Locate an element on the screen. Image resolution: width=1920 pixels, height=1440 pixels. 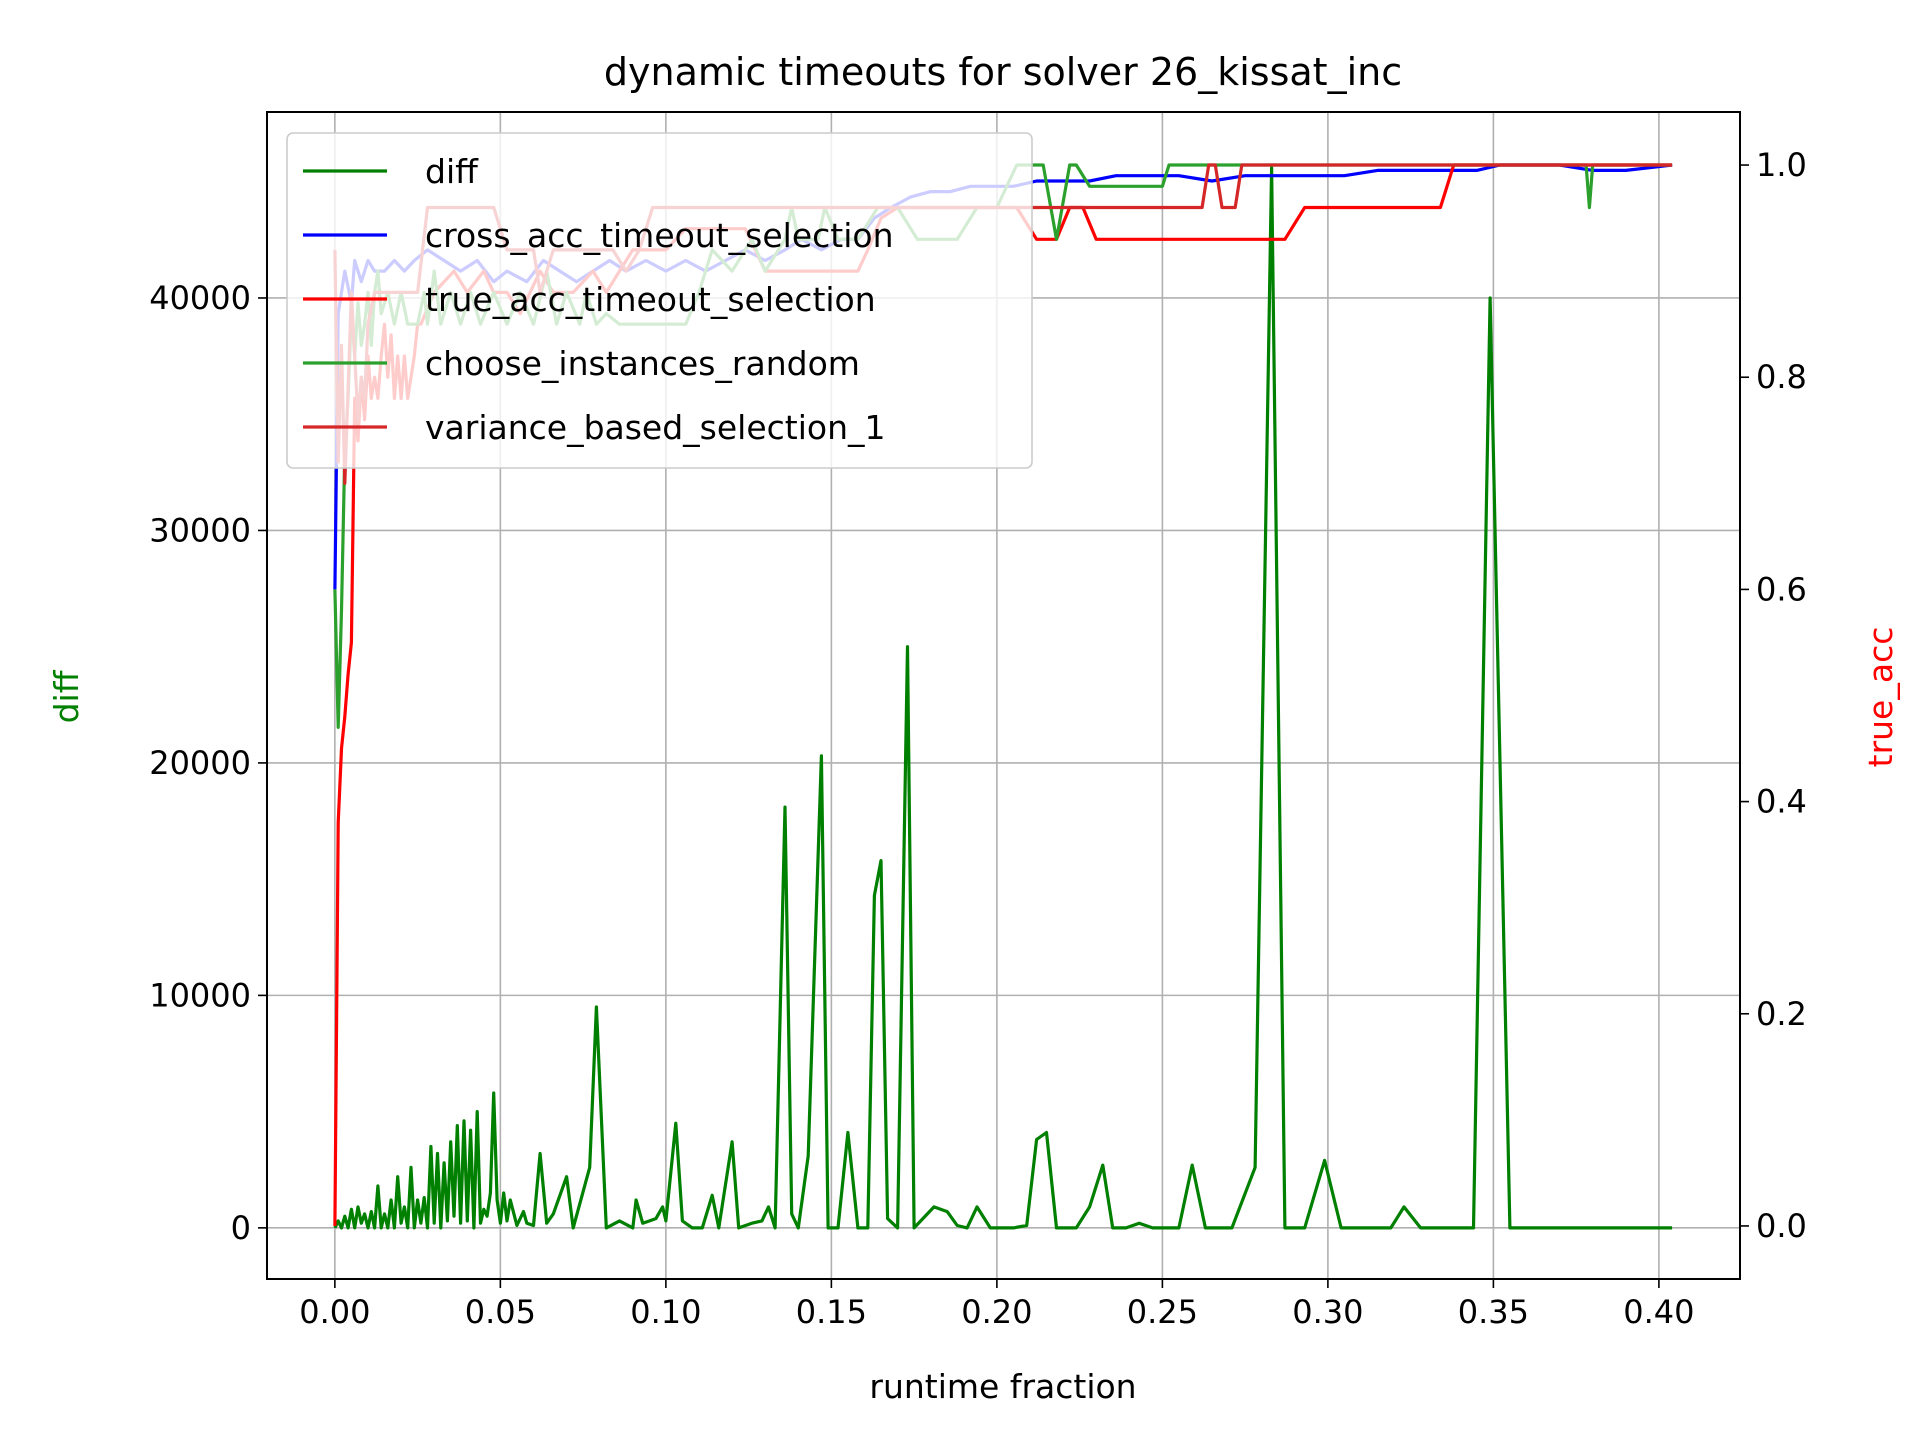
y-right-tick-label: 0.4 is located at coordinates (1781, 802).